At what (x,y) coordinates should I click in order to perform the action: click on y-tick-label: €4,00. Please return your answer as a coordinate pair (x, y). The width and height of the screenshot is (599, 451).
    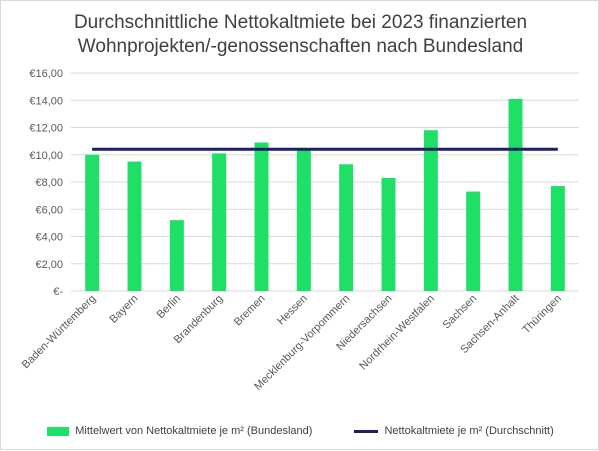
    Looking at the image, I should click on (49, 238).